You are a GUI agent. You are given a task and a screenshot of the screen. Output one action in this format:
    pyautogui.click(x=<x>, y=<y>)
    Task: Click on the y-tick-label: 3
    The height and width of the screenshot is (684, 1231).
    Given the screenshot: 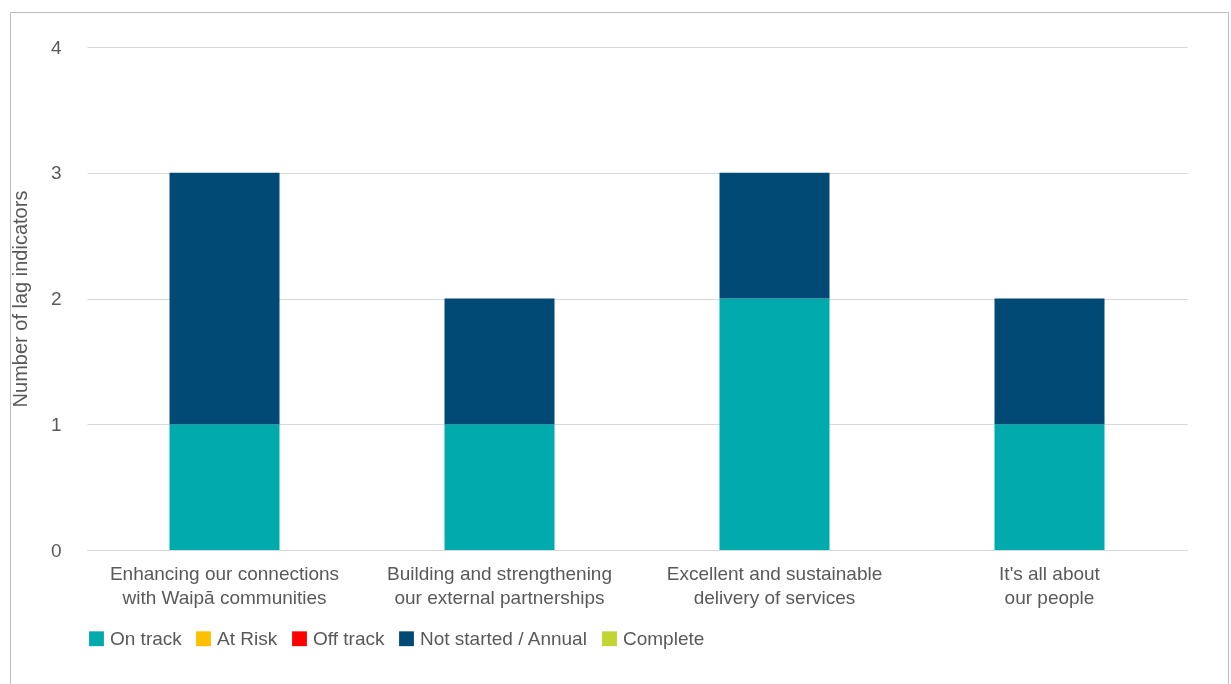 What is the action you would take?
    pyautogui.click(x=56, y=173)
    